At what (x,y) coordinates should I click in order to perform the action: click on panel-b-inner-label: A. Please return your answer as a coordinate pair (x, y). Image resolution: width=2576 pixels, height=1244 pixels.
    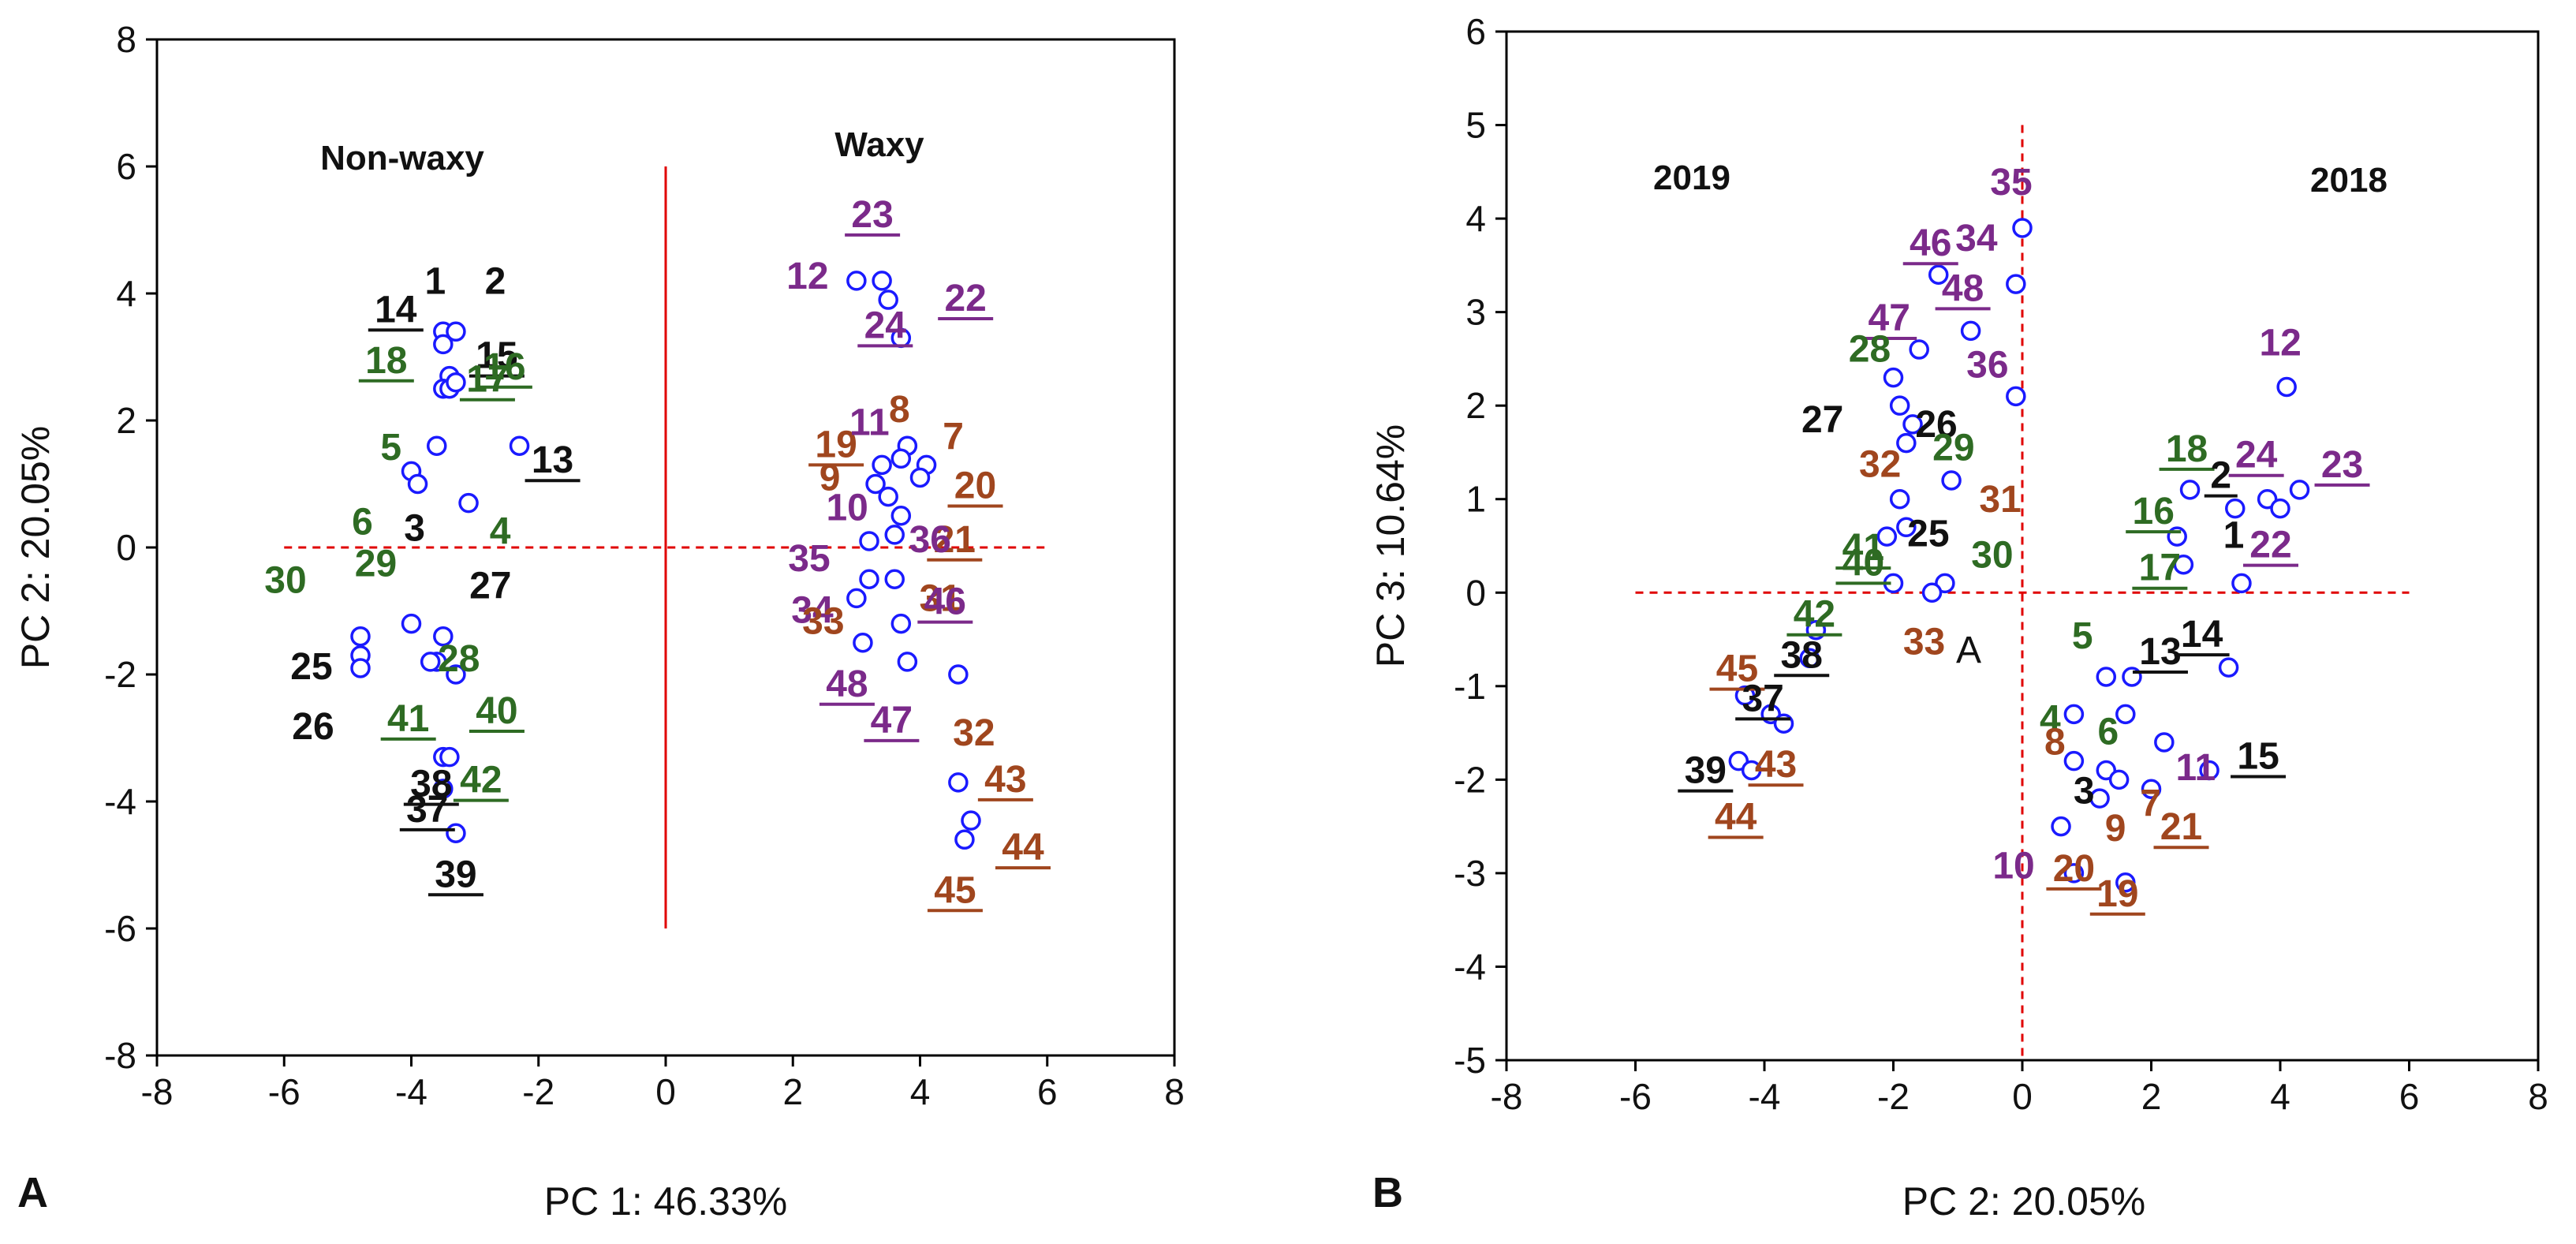
    Looking at the image, I should click on (1968, 650).